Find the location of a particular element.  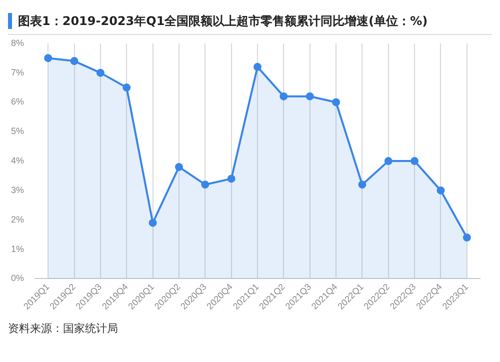

y-tick-label: 0% is located at coordinates (17, 278).